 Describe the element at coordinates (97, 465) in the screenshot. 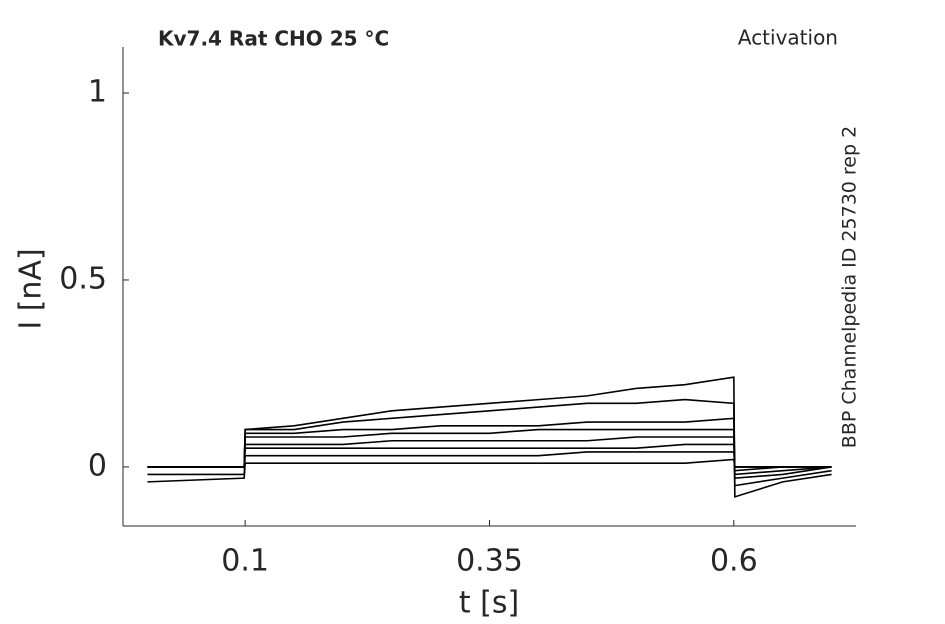

I see `y-tick-label: 0` at that location.